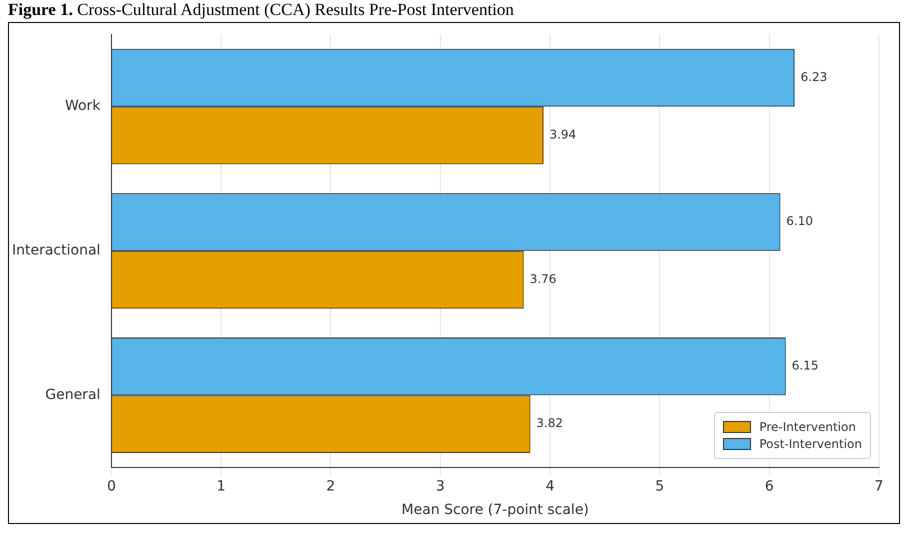  I want to click on legend-label: Pre-Intervention, so click(807, 427).